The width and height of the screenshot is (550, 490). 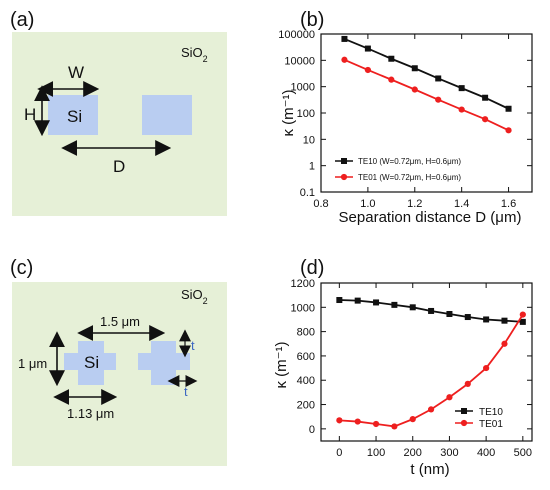 I want to click on chart-d-x-tick-label: 500, so click(x=523, y=453).